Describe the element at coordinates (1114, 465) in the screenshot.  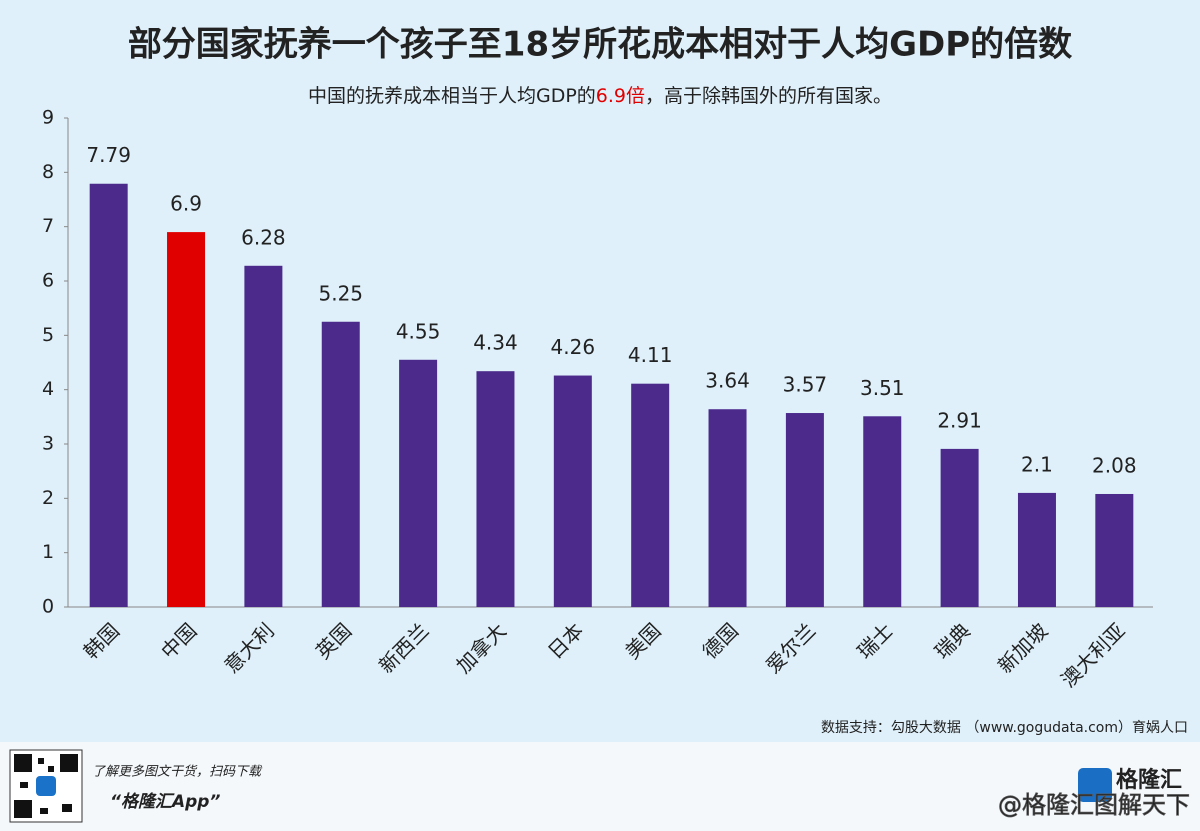
I see `value-label: 2.08` at that location.